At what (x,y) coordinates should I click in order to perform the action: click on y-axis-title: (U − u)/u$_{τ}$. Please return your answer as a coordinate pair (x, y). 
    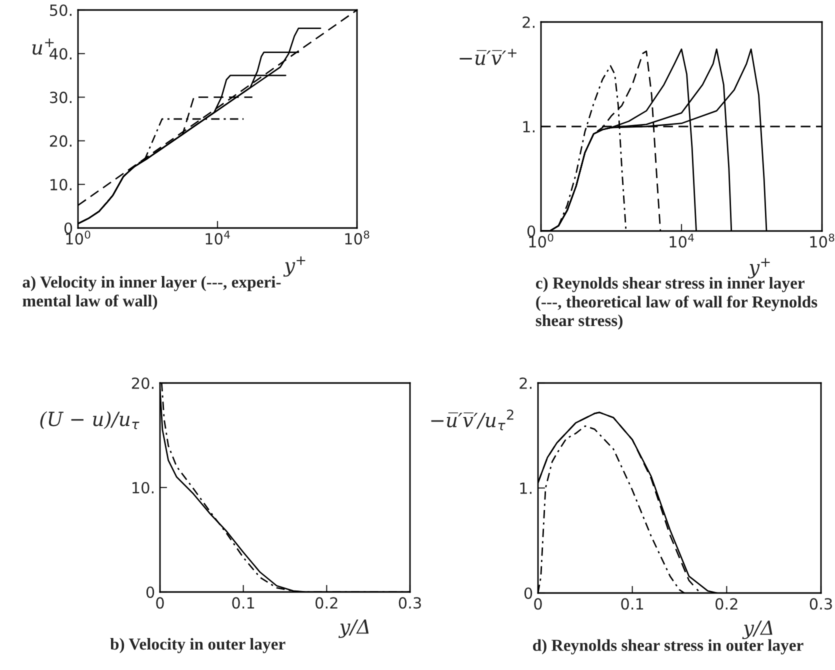
    Looking at the image, I should click on (90, 420).